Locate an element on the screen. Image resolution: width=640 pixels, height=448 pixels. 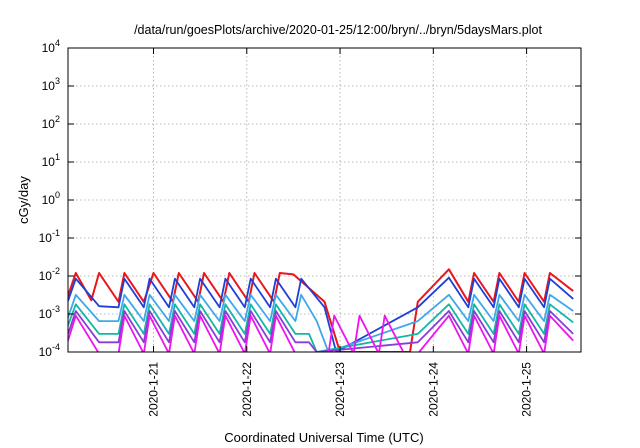
y-tick-label: 10⁻² is located at coordinates (49, 274).